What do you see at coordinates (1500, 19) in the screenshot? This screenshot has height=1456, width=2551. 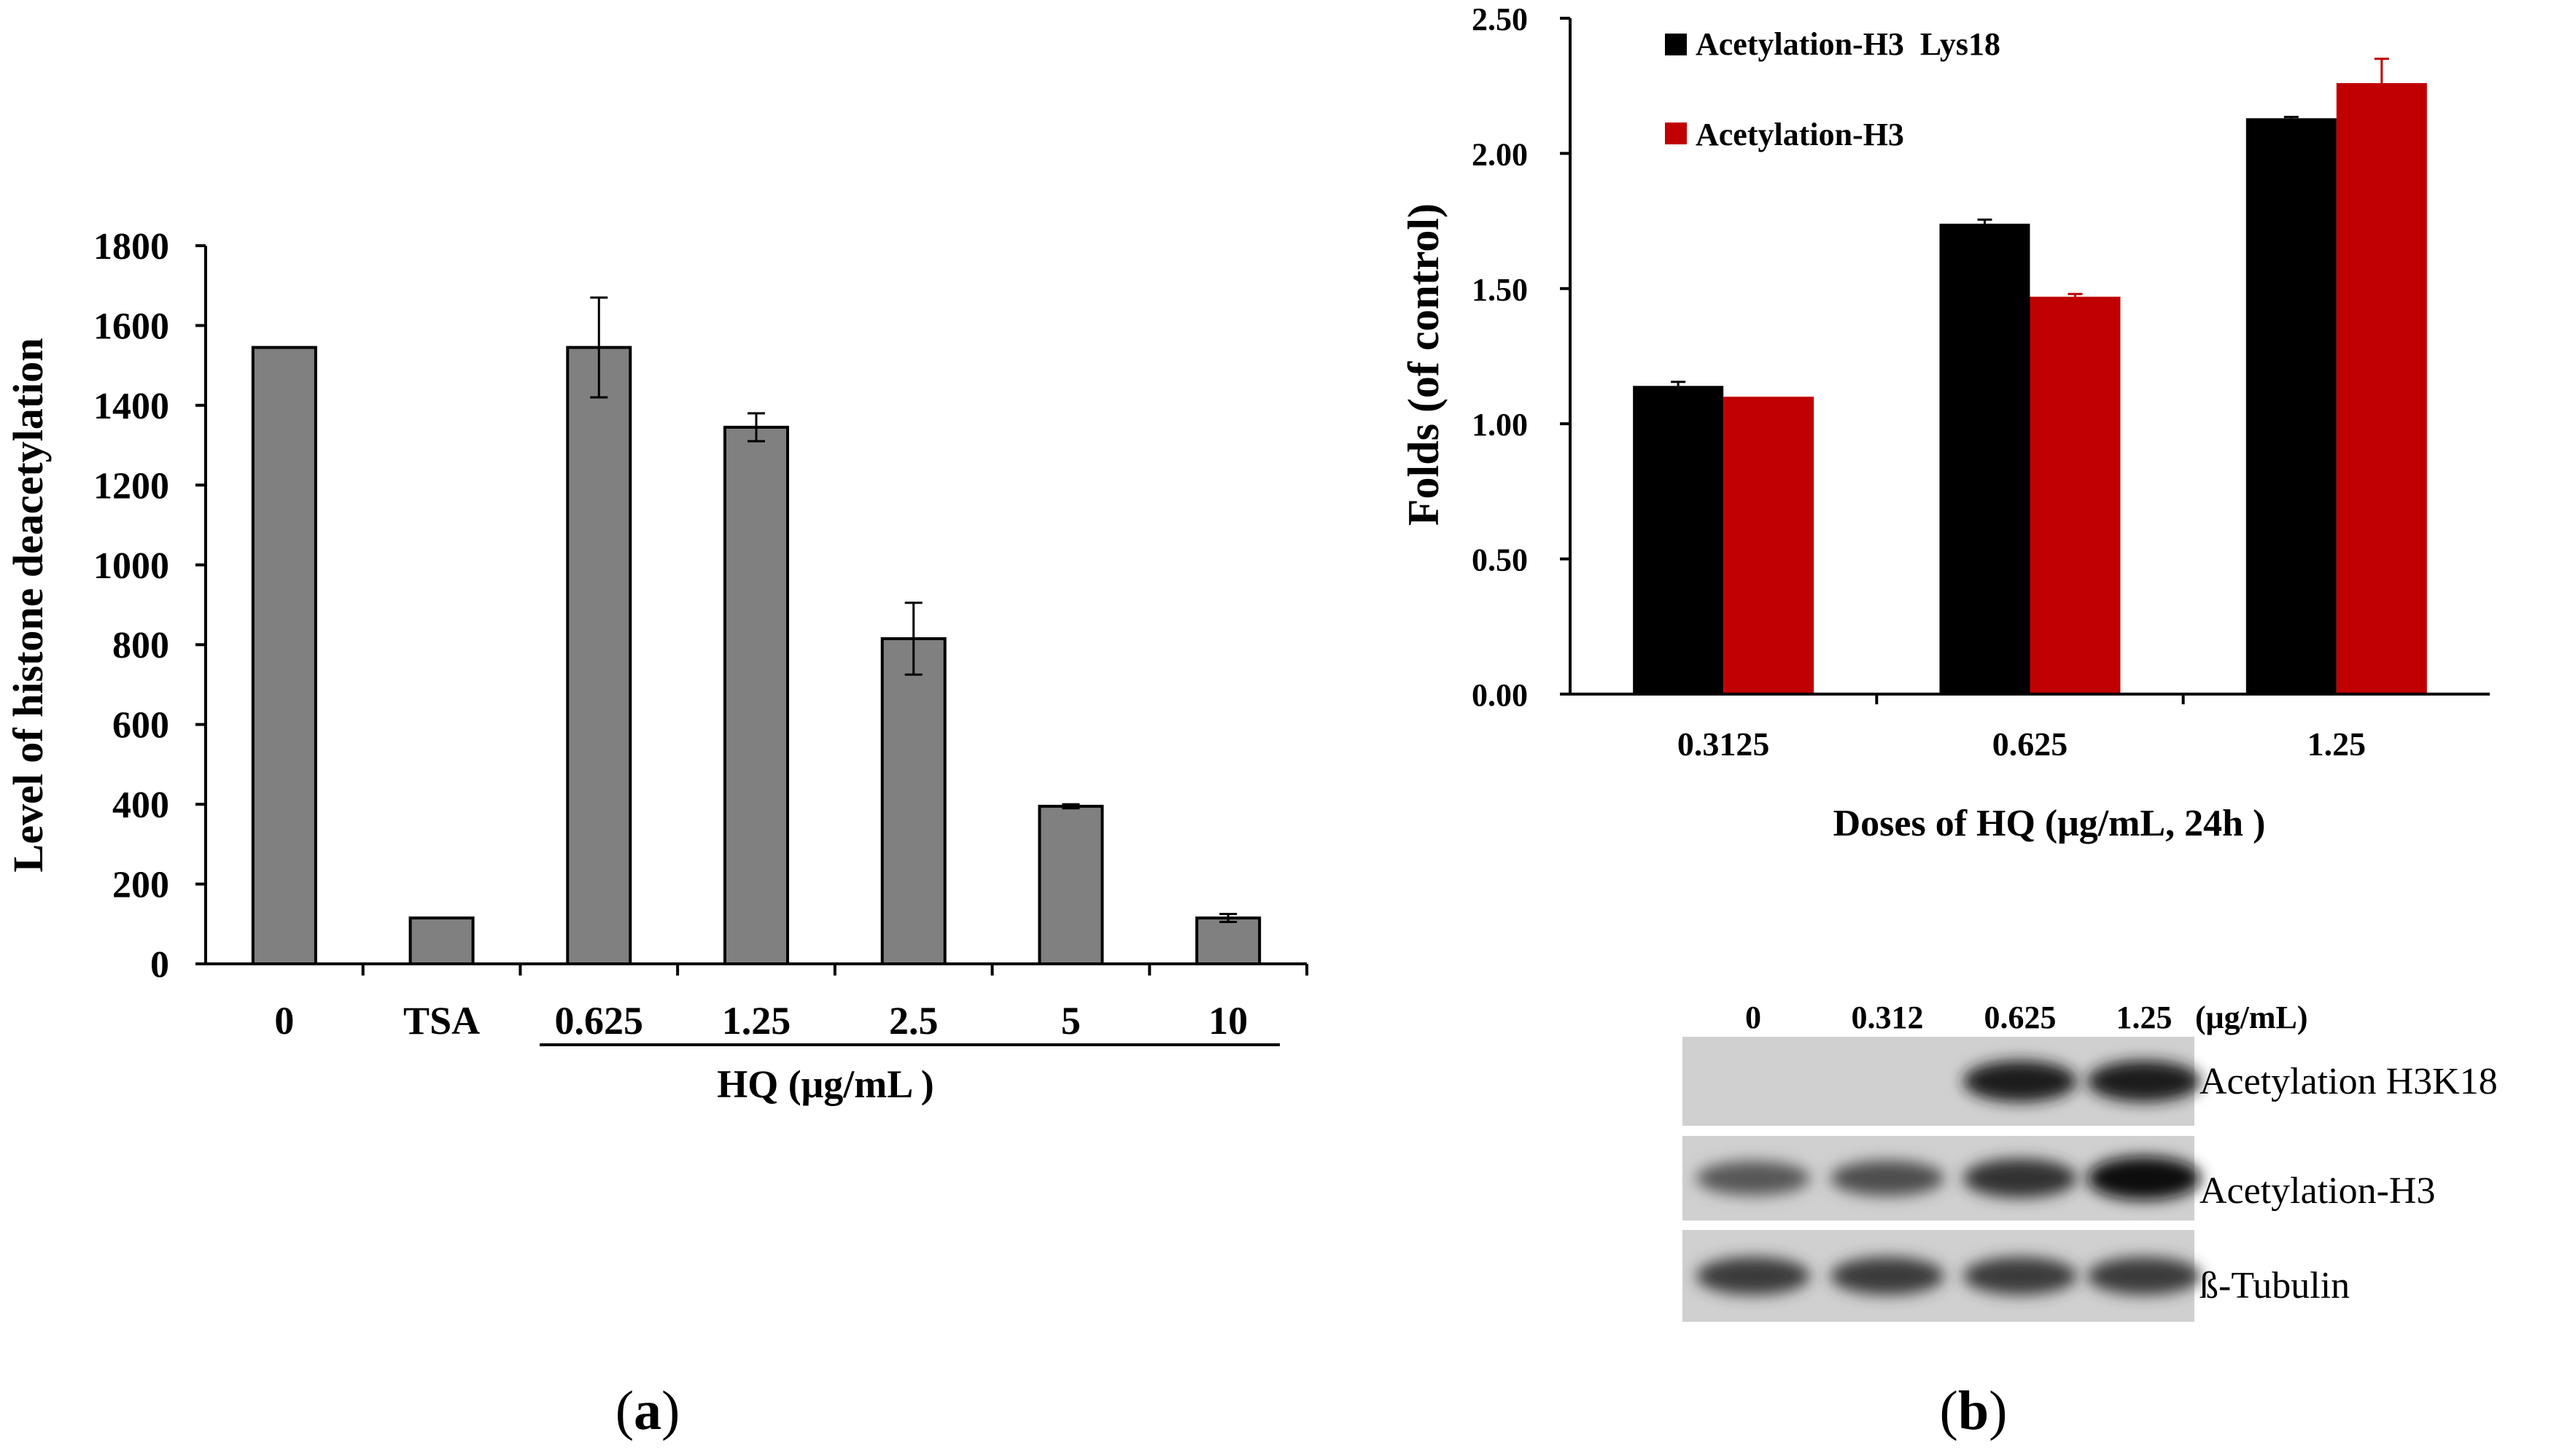 I see `y-tick-label: 2.50` at bounding box center [1500, 19].